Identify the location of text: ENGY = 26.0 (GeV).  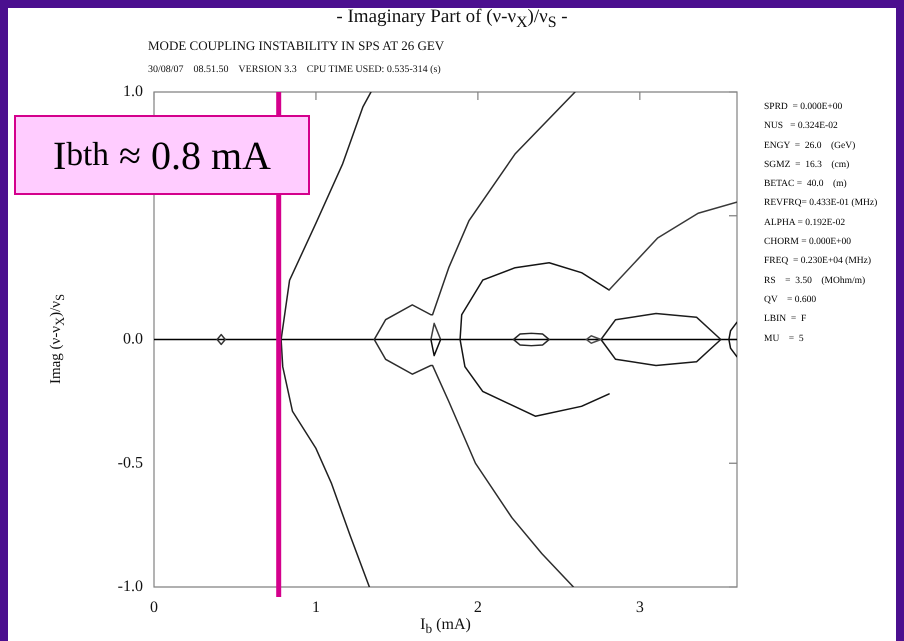
(810, 145).